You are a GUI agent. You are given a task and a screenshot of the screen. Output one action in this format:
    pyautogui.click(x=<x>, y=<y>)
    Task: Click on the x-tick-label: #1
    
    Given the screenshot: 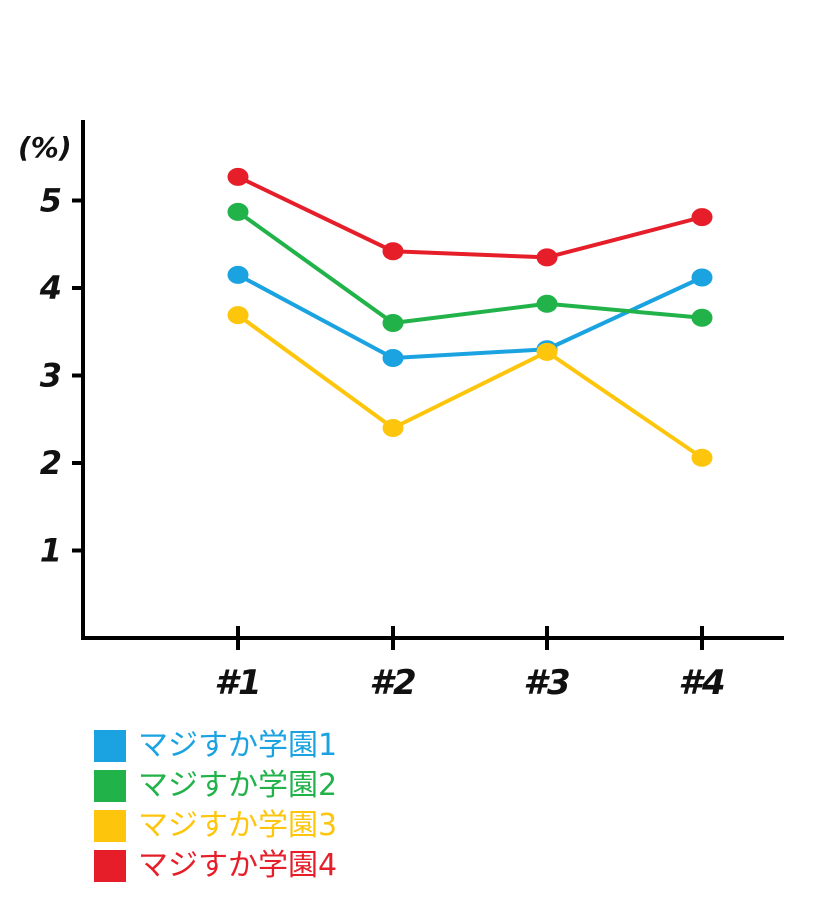 What is the action you would take?
    pyautogui.click(x=237, y=683)
    